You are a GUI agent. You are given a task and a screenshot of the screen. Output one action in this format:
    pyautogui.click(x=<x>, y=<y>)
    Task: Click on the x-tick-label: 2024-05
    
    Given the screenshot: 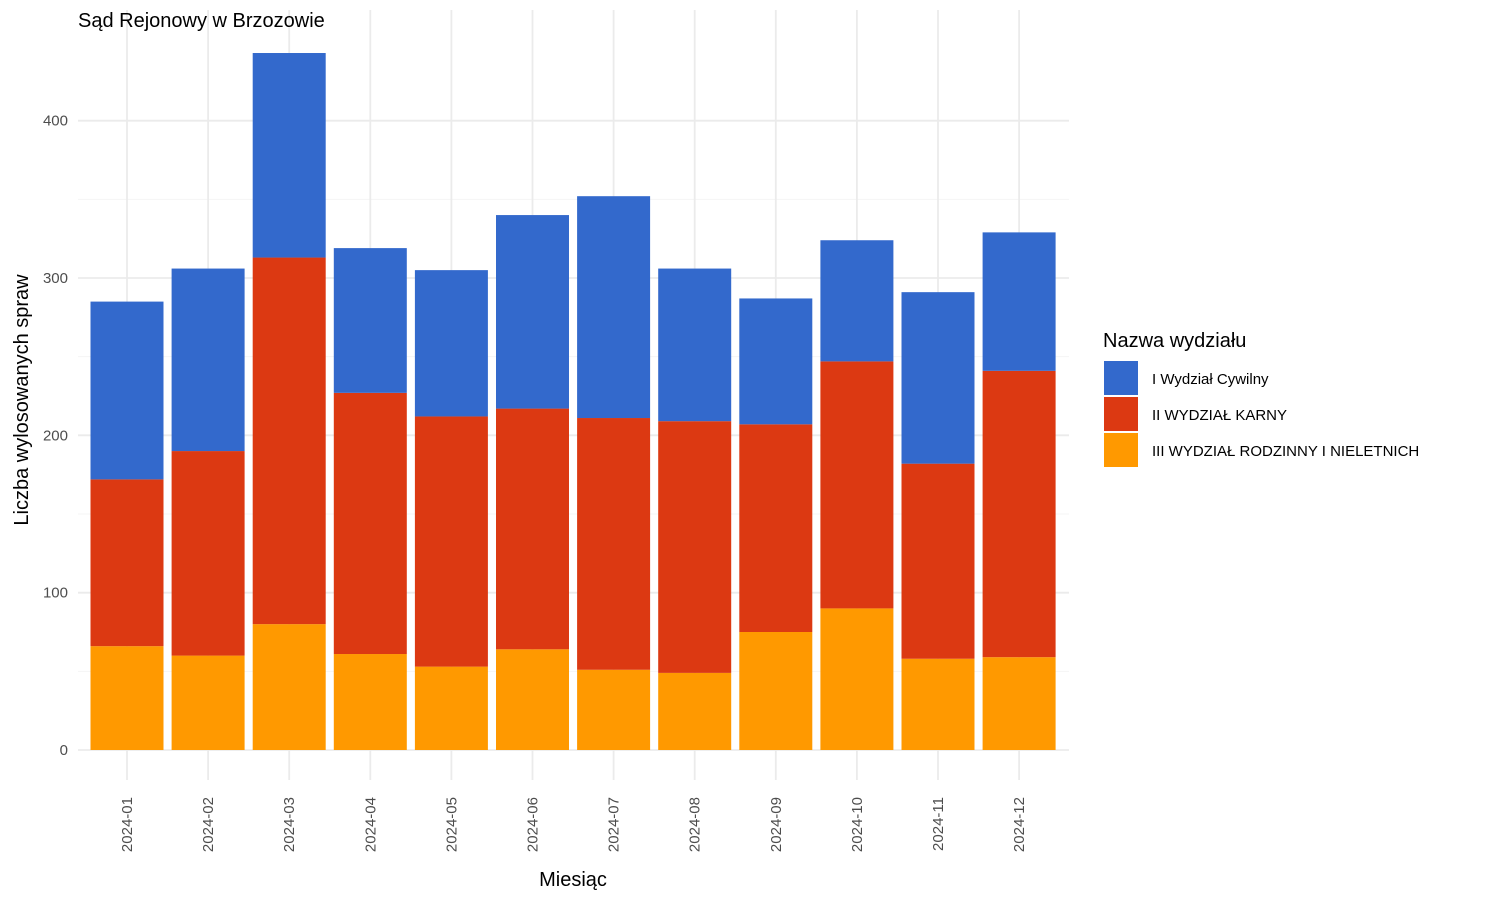 What is the action you would take?
    pyautogui.click(x=451, y=824)
    